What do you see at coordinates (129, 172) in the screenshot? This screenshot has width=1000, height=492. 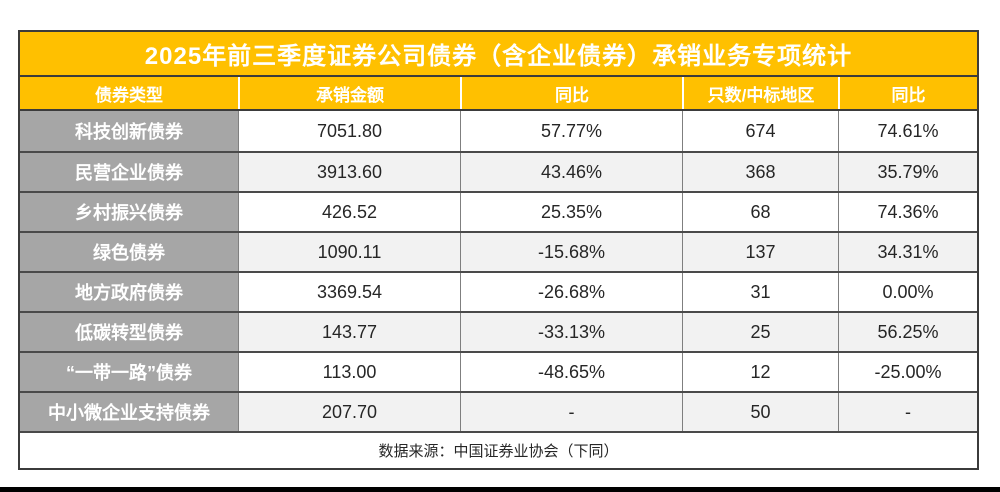 I see `bond-type-cell: 民营企业债券` at bounding box center [129, 172].